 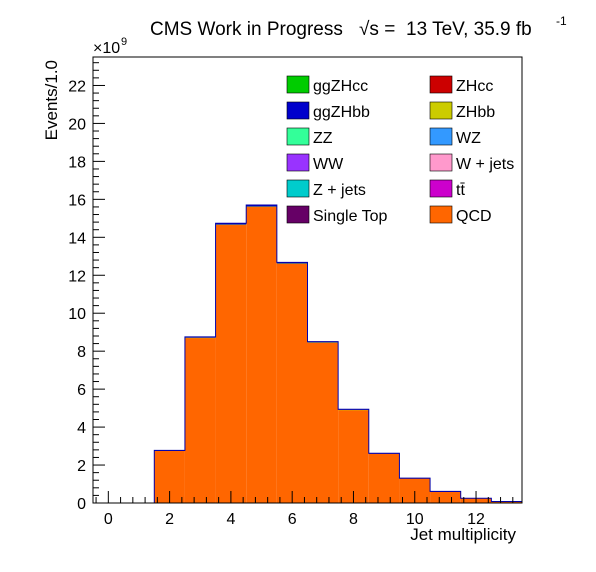 What do you see at coordinates (350, 216) in the screenshot?
I see `legend-label: Single Top` at bounding box center [350, 216].